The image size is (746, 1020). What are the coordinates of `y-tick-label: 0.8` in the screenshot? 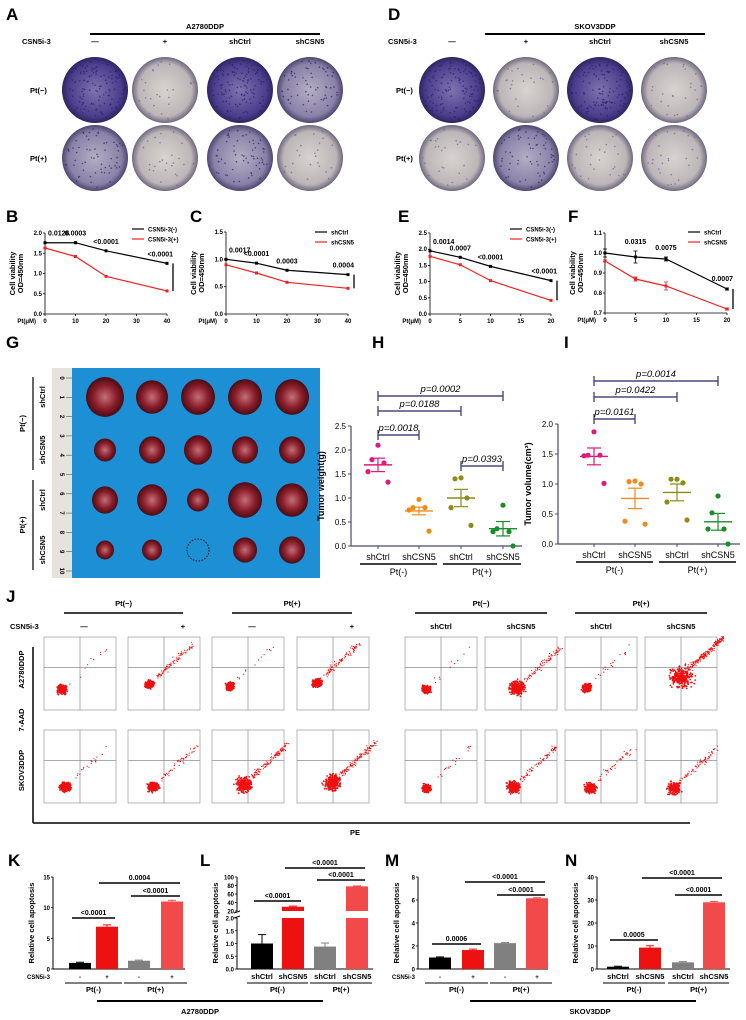 It's located at (598, 294).